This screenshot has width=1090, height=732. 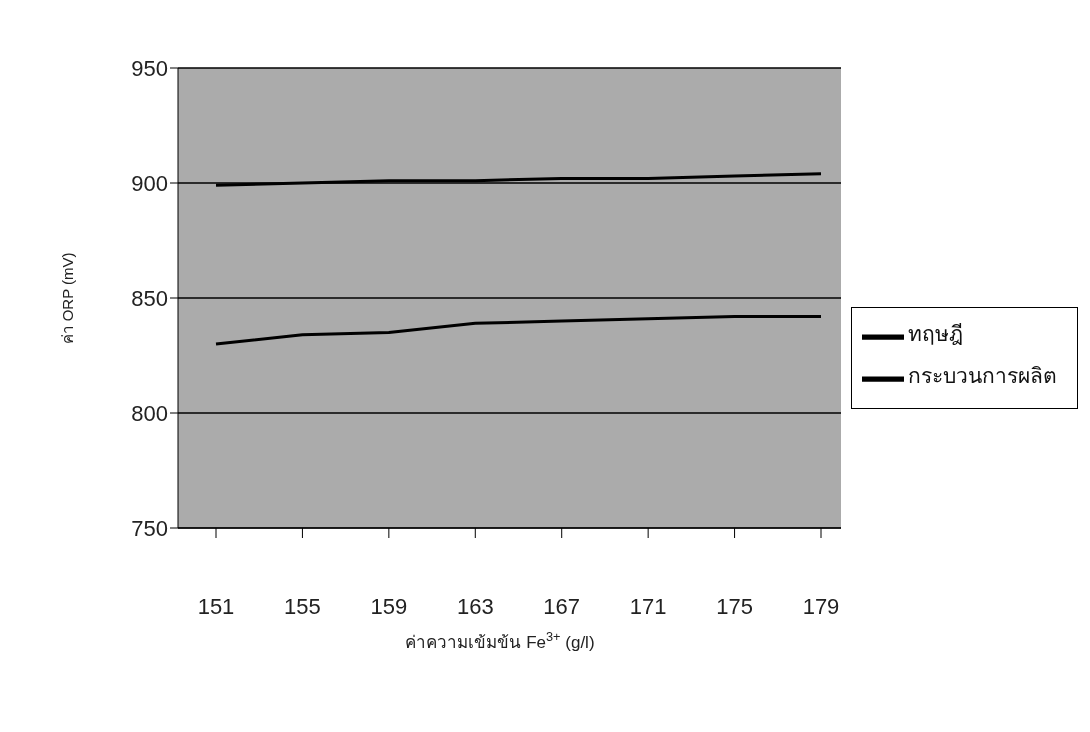 What do you see at coordinates (562, 606) in the screenshot?
I see `x-tick-label: 167` at bounding box center [562, 606].